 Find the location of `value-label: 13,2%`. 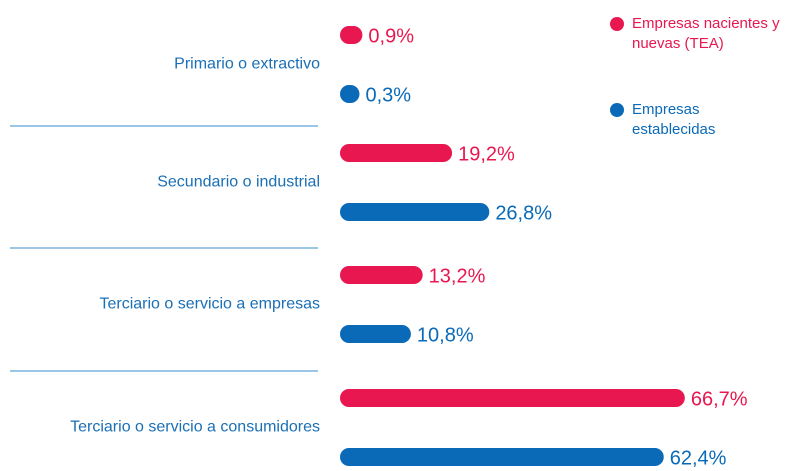

value-label: 13,2% is located at coordinates (457, 276).